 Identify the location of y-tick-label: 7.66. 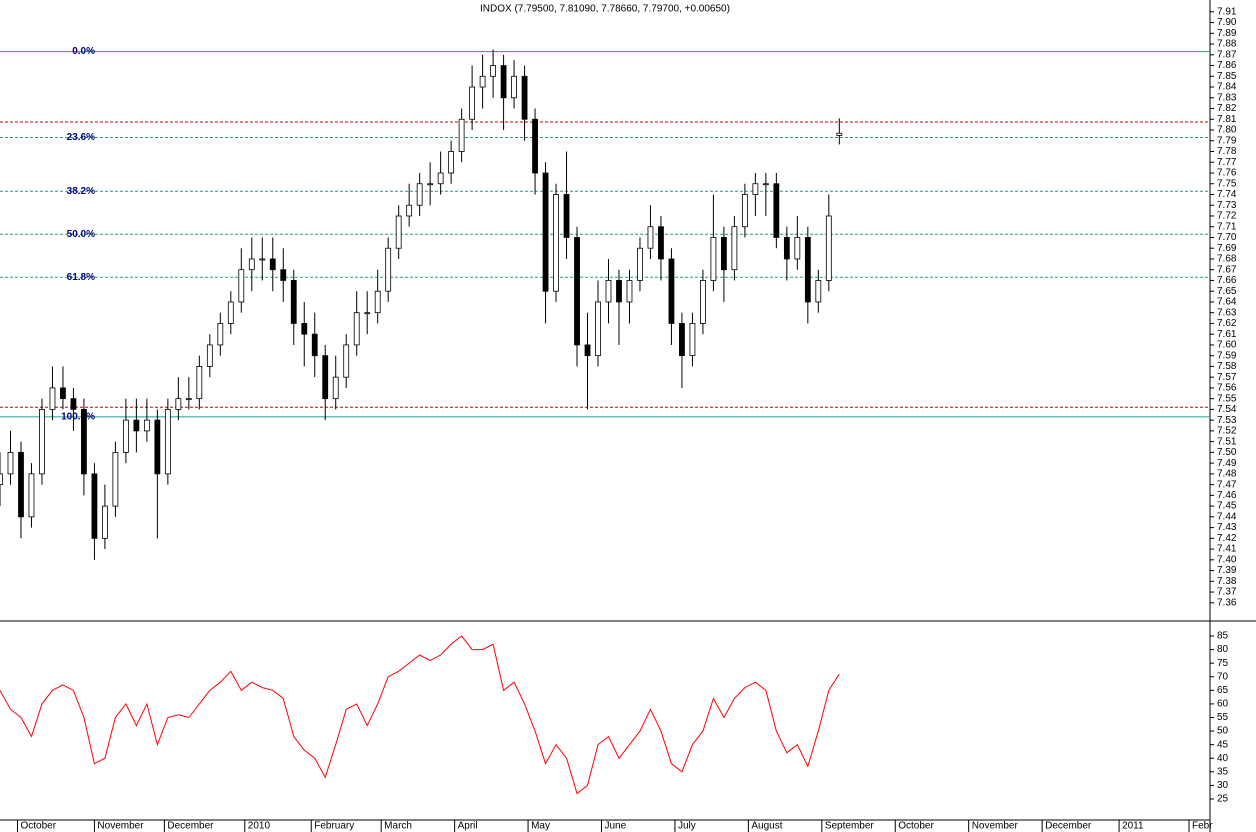
(1227, 280).